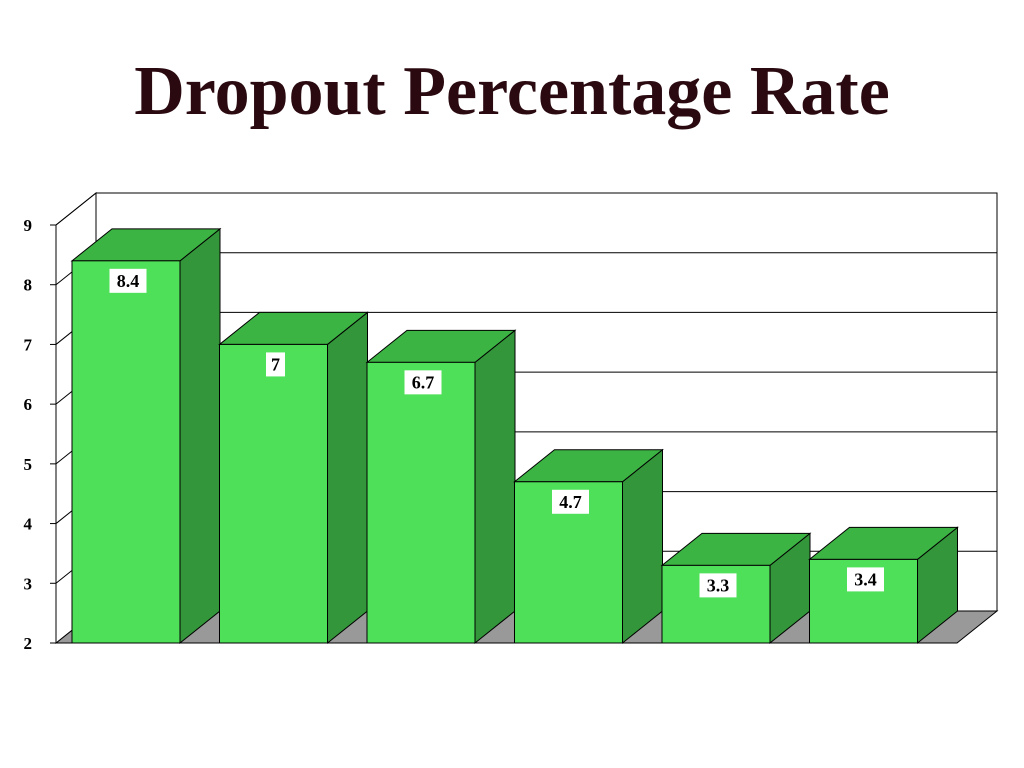 This screenshot has width=1024, height=768. I want to click on y-tick-label: 5, so click(28, 464).